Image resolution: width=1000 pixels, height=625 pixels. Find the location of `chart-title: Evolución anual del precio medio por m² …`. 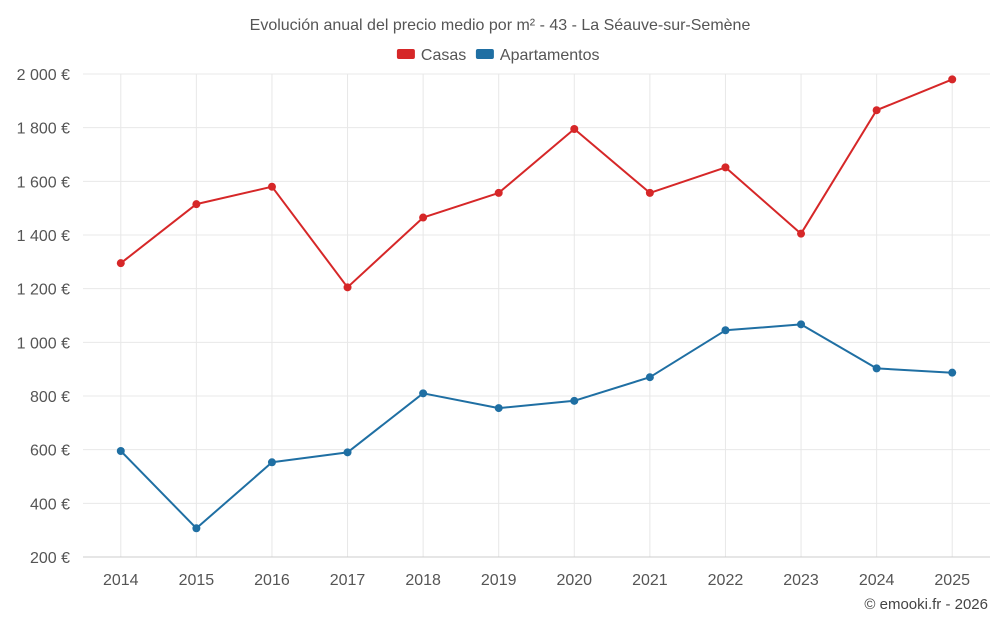

chart-title: Evolución anual del precio medio por m² … is located at coordinates (500, 25).